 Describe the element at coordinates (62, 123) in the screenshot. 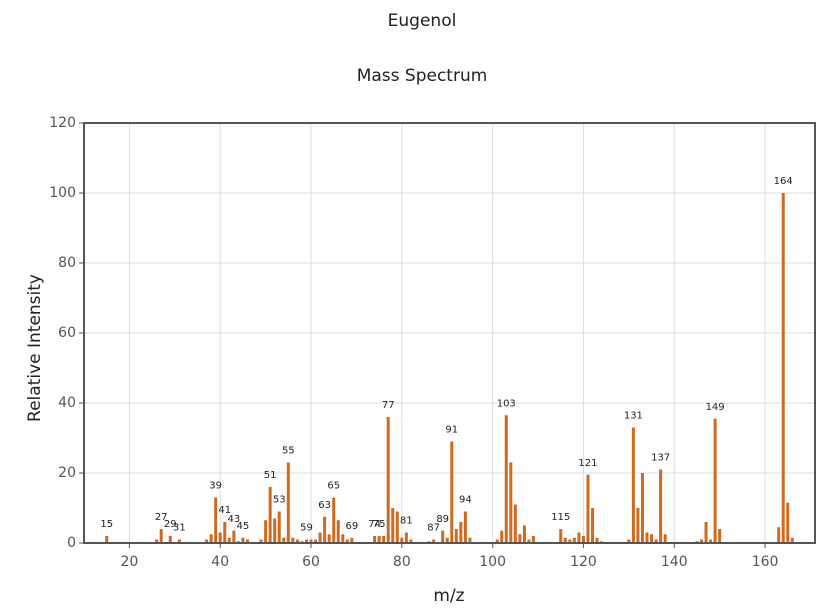

I see `y-tick-label: 120` at that location.